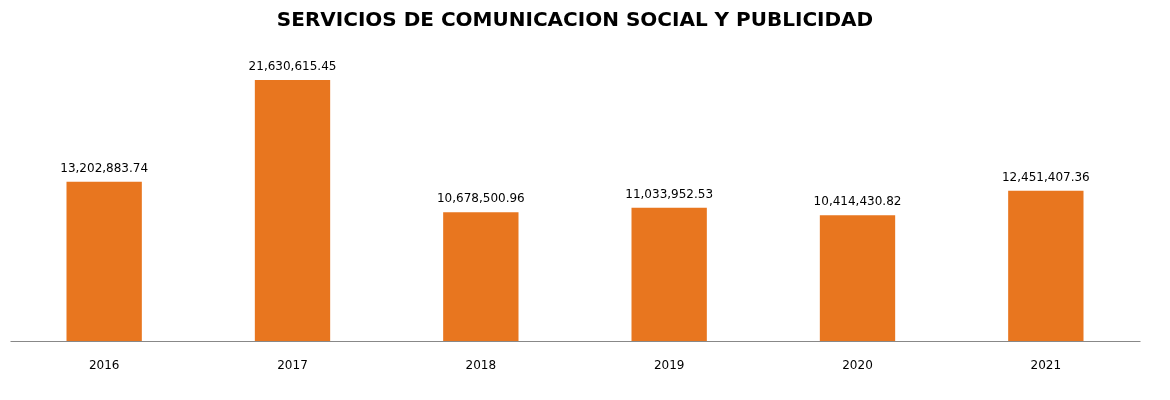 Image resolution: width=1170 pixels, height=400 pixels. I want to click on chart-title: SERVICIOS DE COMUNICACION SOCIAL Y PUBLICIDAD, so click(575, 19).